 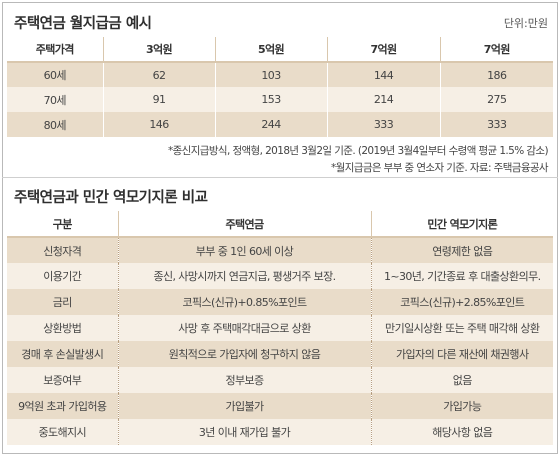 I want to click on table-cell: 사망 후 주택매각대금으로 상환, so click(x=244, y=328).